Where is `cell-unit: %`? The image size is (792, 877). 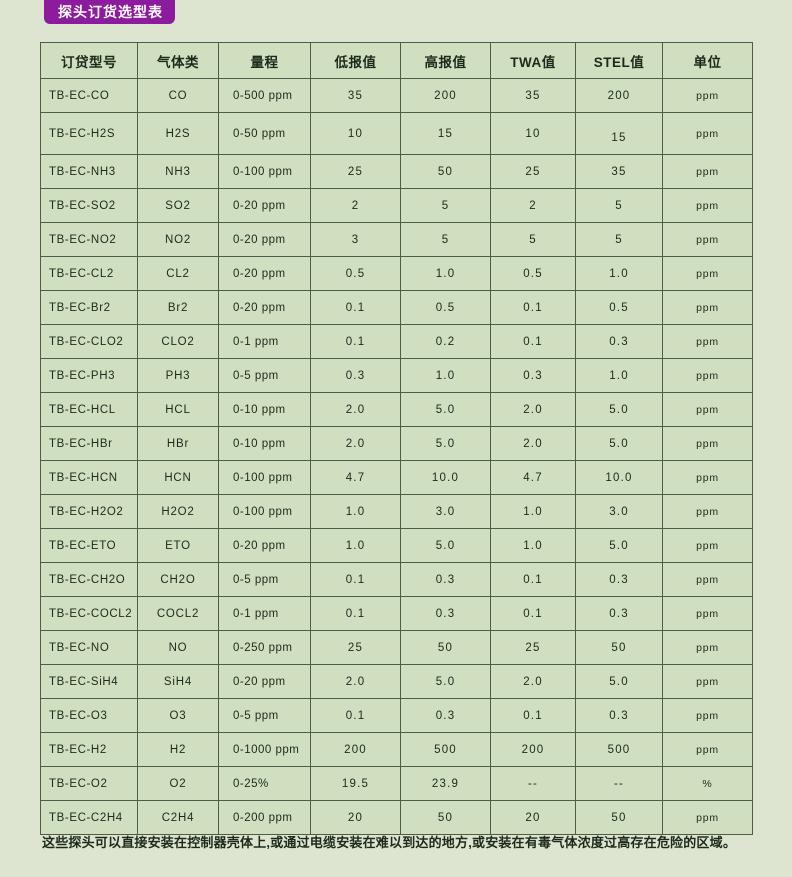 cell-unit: % is located at coordinates (707, 783).